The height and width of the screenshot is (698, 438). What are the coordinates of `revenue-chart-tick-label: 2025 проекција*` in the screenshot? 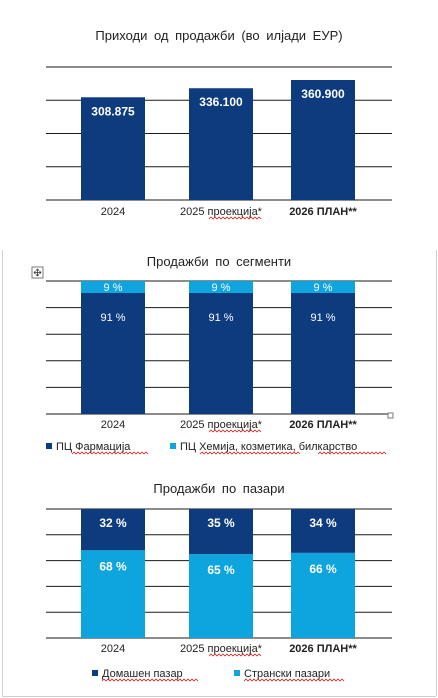 It's located at (221, 212).